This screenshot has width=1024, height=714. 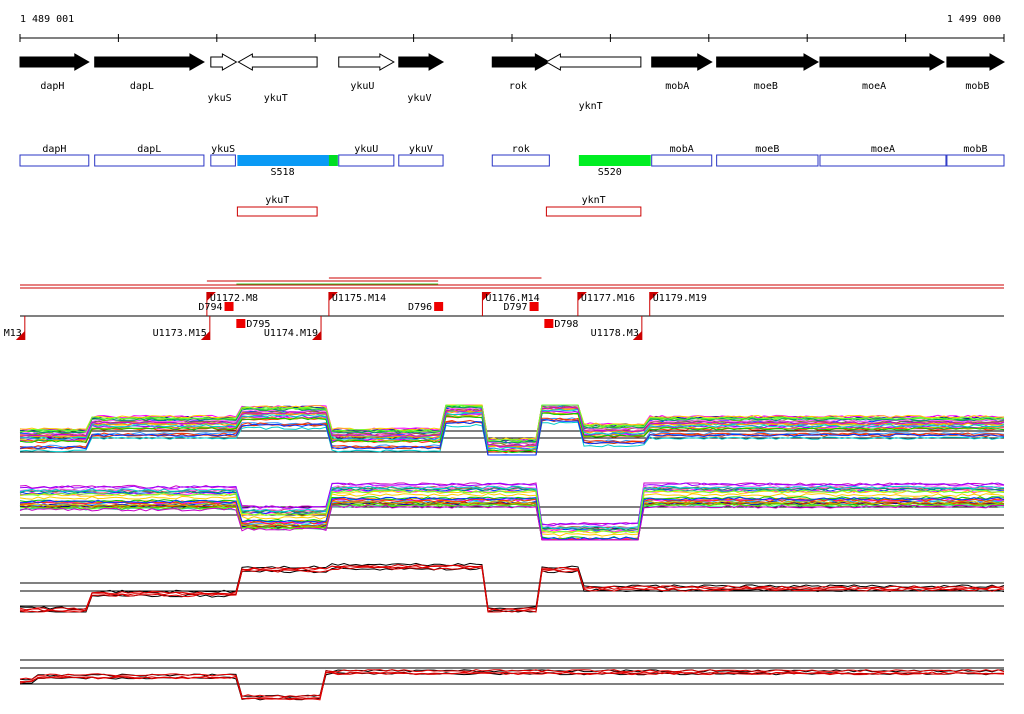 I want to click on antisense-label: yknT, so click(x=594, y=200).